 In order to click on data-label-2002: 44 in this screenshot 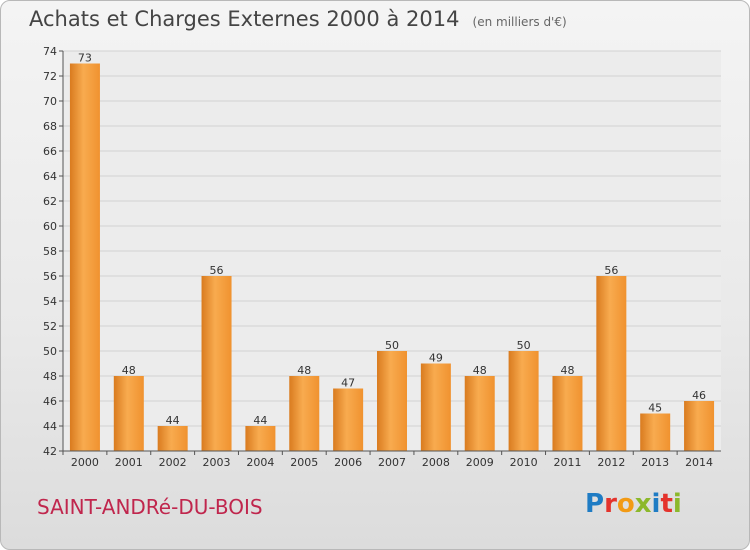, I will do `click(173, 420)`.